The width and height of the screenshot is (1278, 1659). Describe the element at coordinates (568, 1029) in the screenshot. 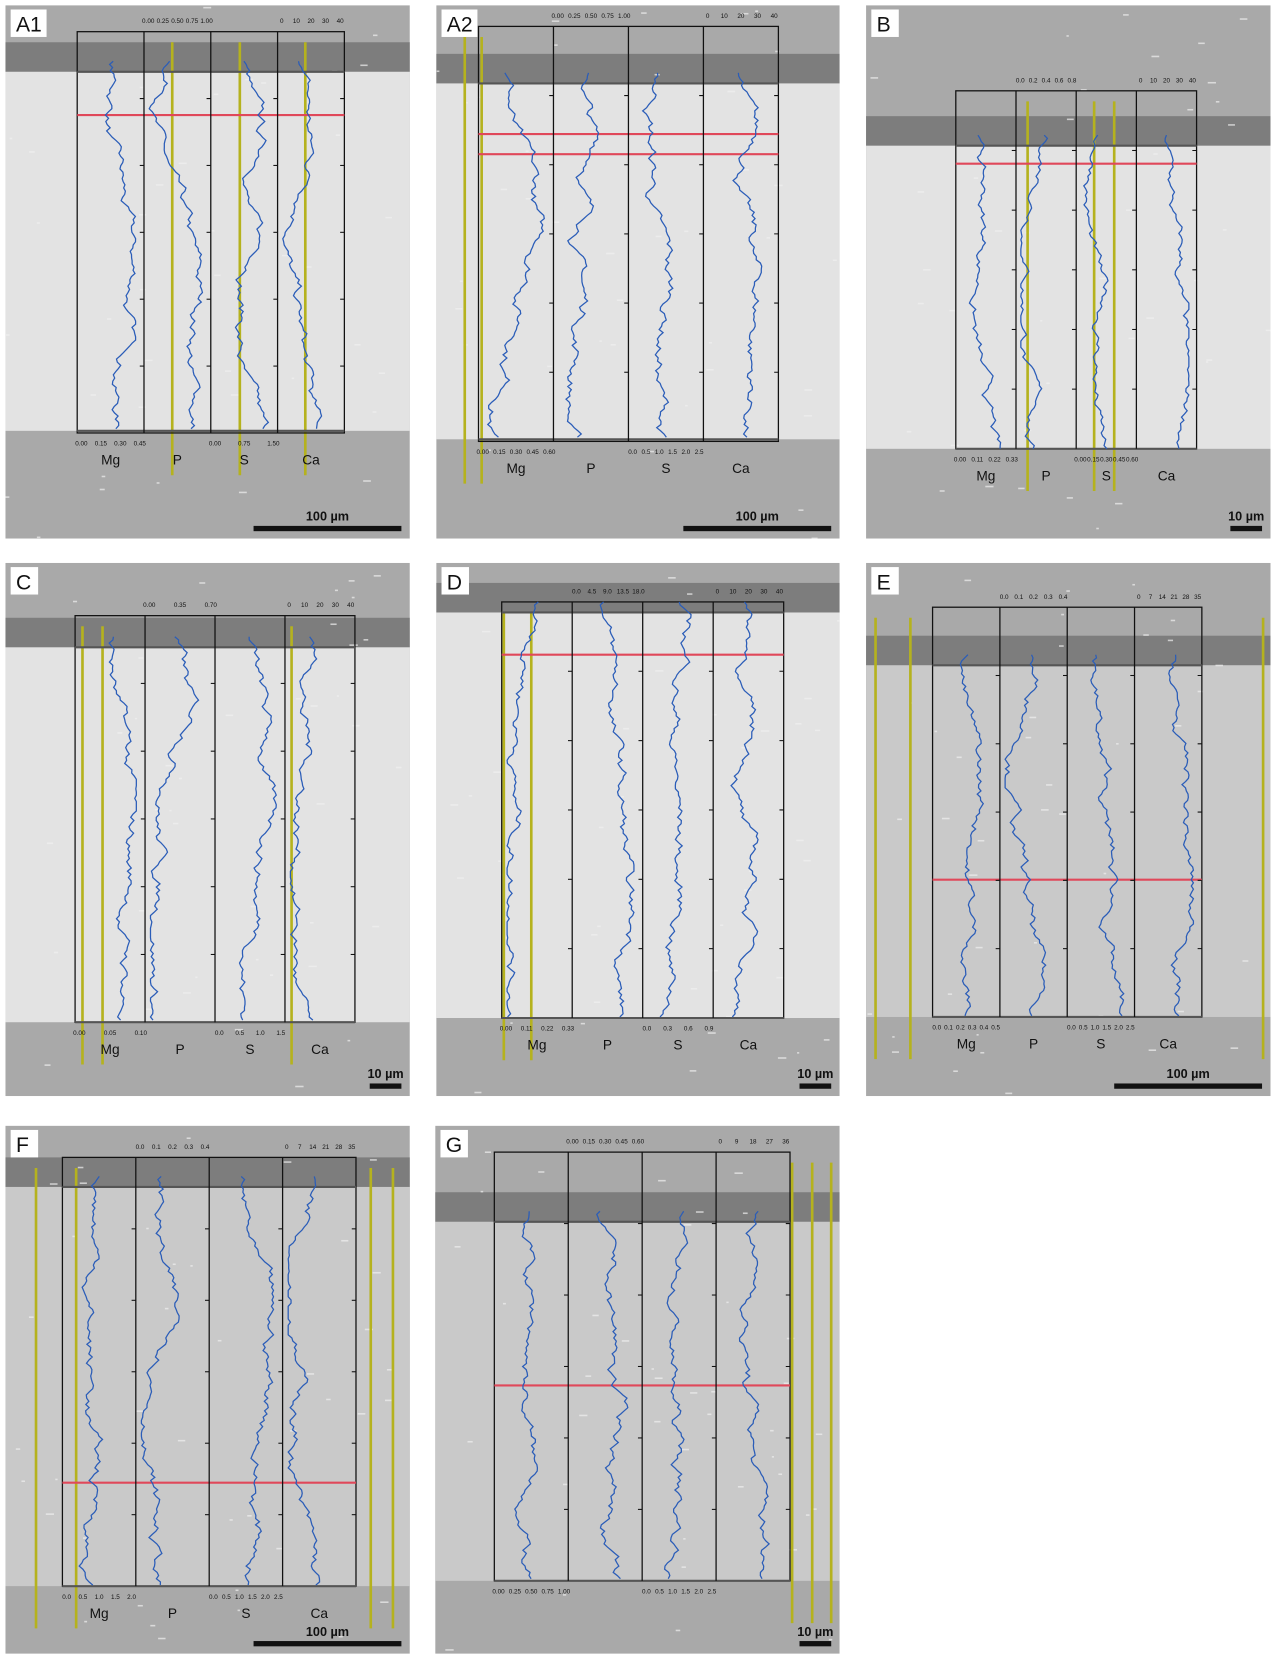

I see `tick-label: 0.33` at that location.